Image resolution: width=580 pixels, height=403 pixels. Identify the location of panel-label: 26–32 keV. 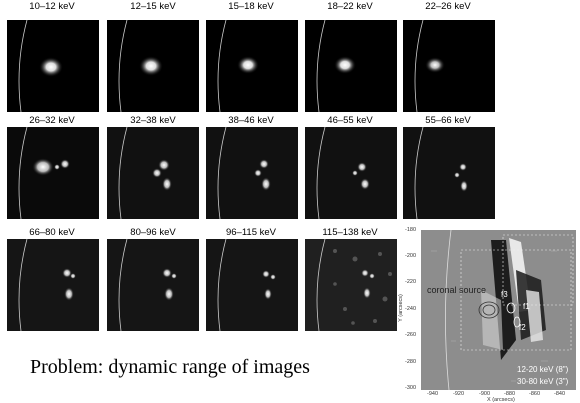
(52, 120).